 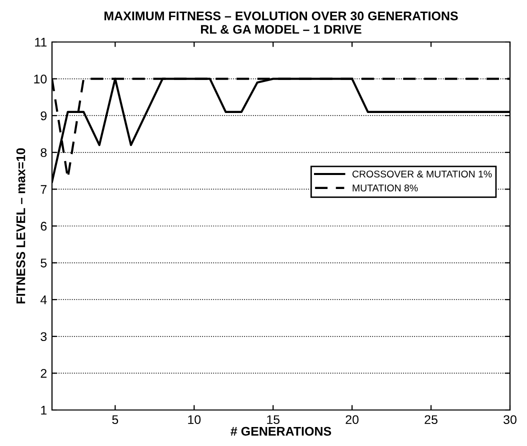 What do you see at coordinates (273, 419) in the screenshot?
I see `x-tick-label: 15` at bounding box center [273, 419].